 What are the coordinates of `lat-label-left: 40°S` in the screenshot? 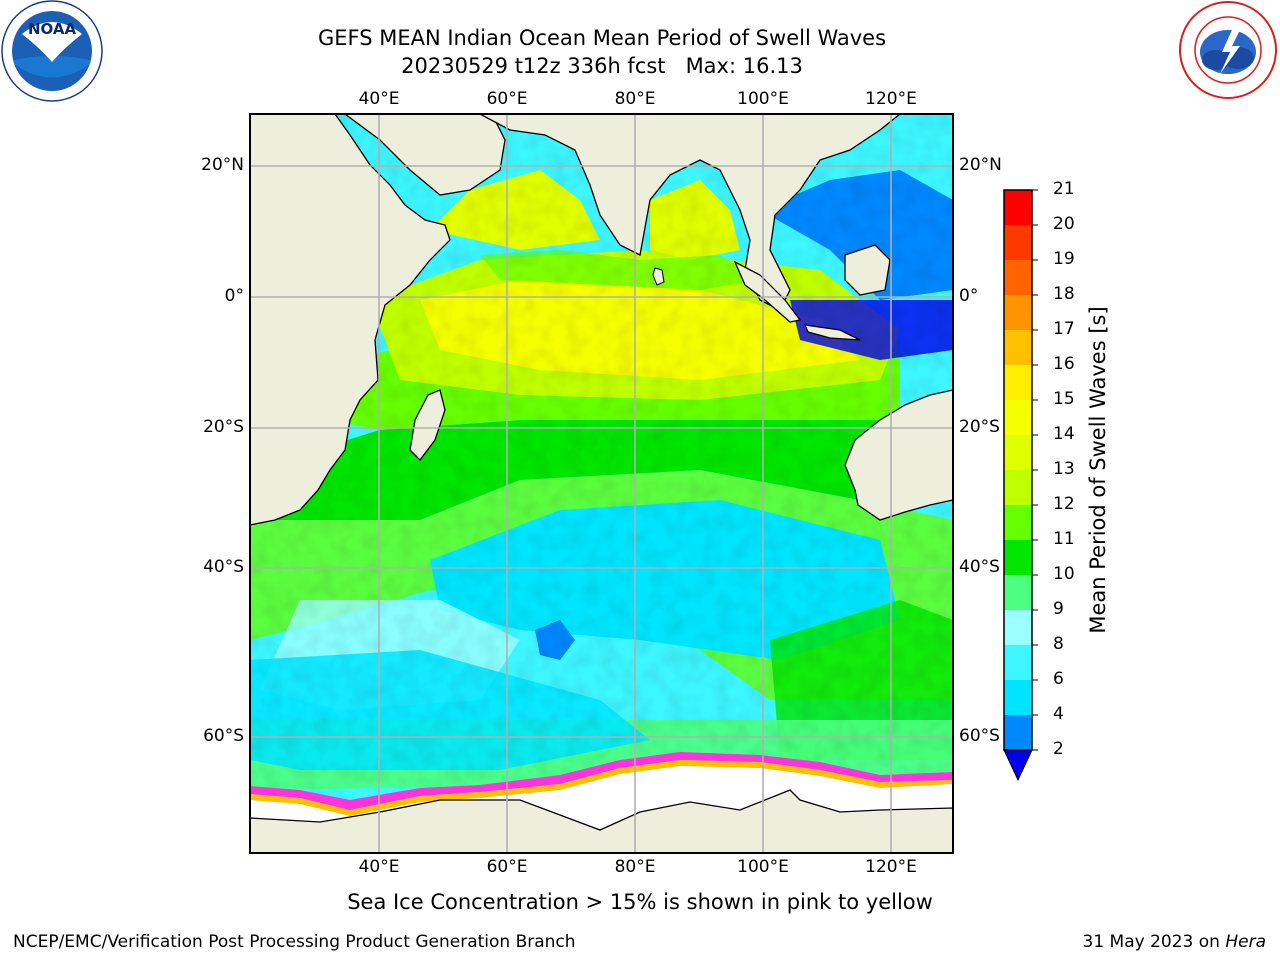 It's located at (223, 567).